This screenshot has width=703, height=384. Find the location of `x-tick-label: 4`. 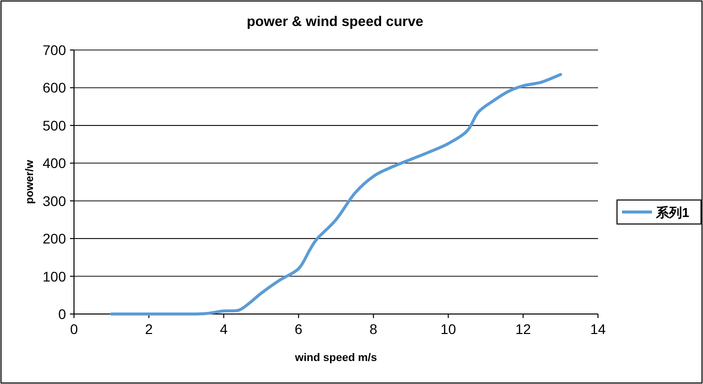

x-tick-label: 4 is located at coordinates (224, 329).